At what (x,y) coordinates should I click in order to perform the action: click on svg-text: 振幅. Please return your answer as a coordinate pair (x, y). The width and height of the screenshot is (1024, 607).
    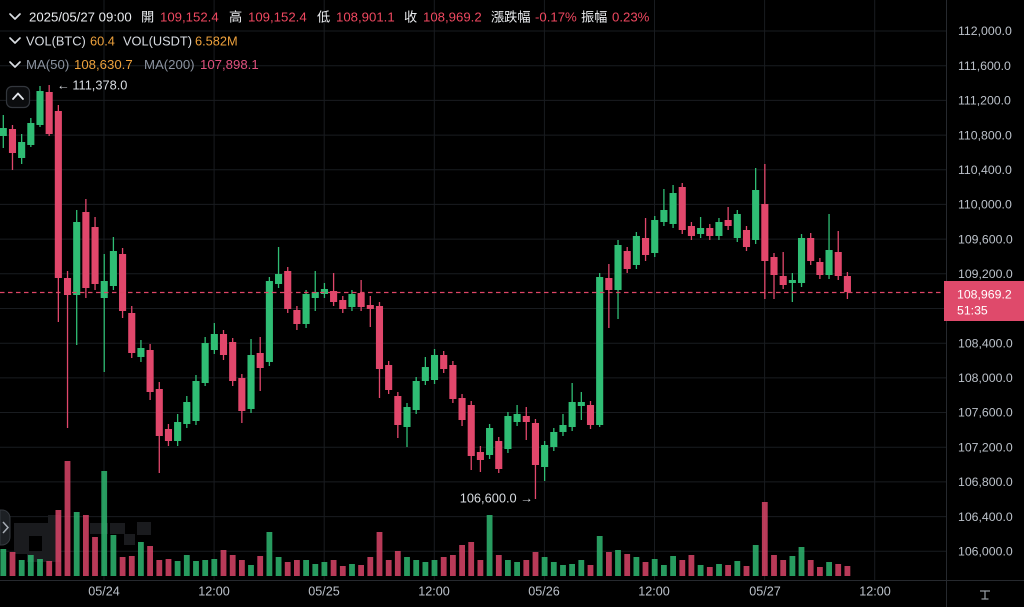
    Looking at the image, I should click on (594, 17).